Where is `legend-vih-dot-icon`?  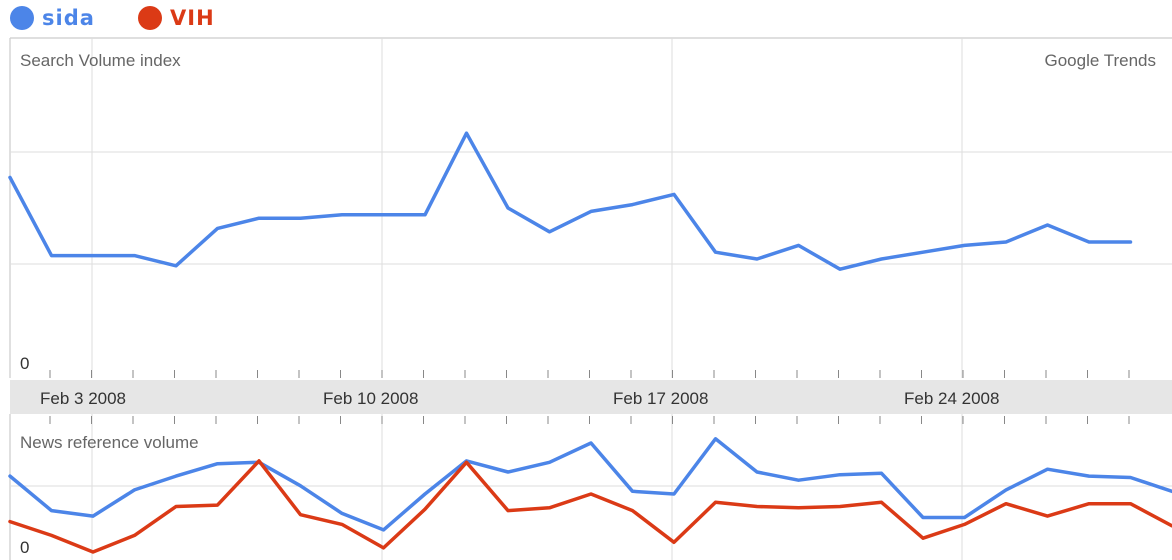 legend-vih-dot-icon is located at coordinates (150, 18).